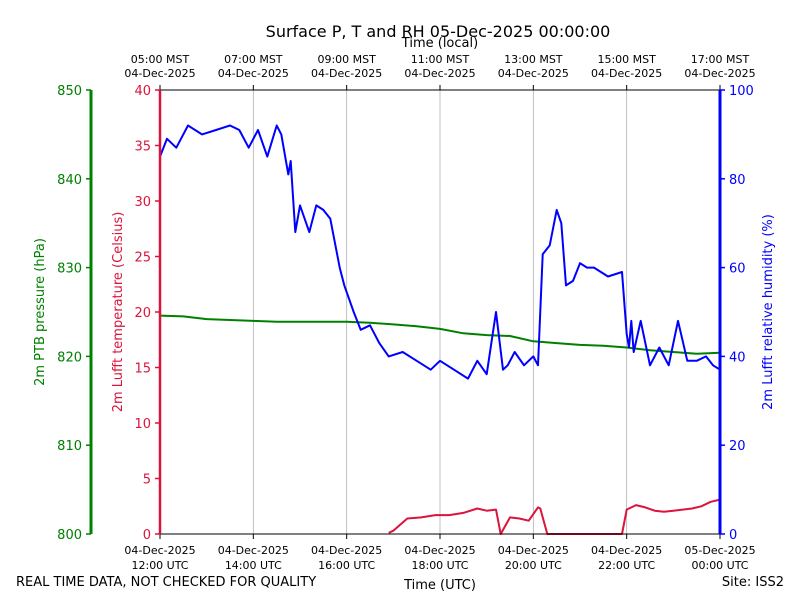 This screenshot has height=600, width=800. I want to click on pressure-series-line, so click(440, 334).